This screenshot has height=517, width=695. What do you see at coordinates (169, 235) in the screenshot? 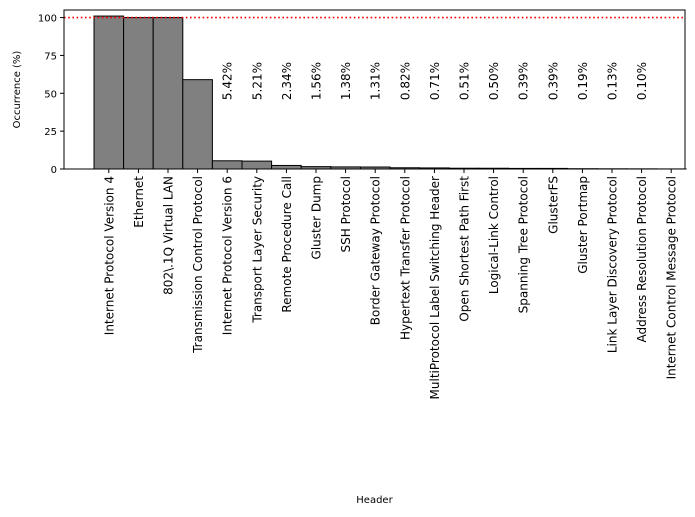
I see `x-tick-label-2: 802\.1Q Virtual LAN` at bounding box center [169, 235].